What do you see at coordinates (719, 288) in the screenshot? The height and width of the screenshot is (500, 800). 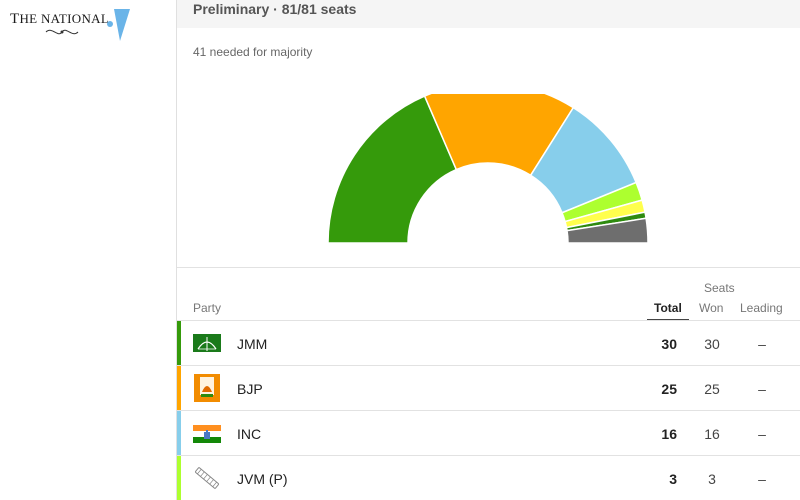 I see `seats-column-group-header: Seats` at bounding box center [719, 288].